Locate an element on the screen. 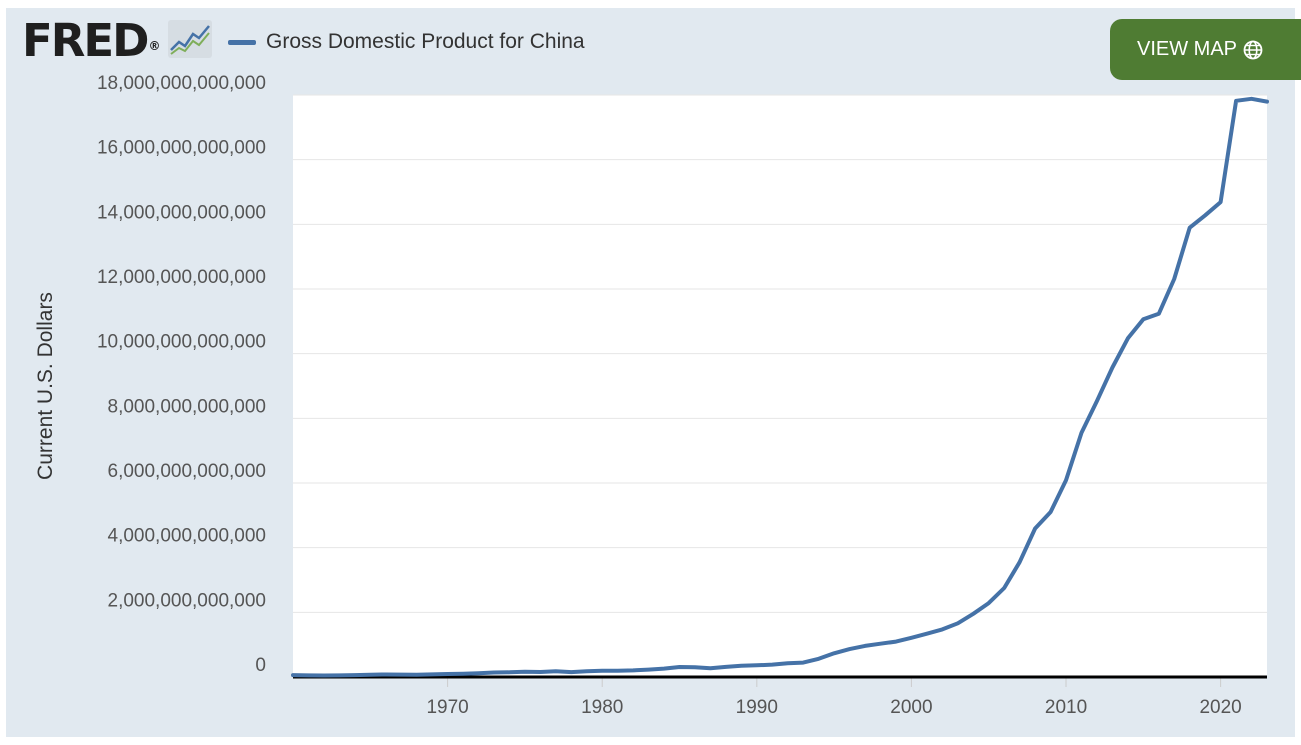 The width and height of the screenshot is (1301, 745). legend-swatch is located at coordinates (242, 42).